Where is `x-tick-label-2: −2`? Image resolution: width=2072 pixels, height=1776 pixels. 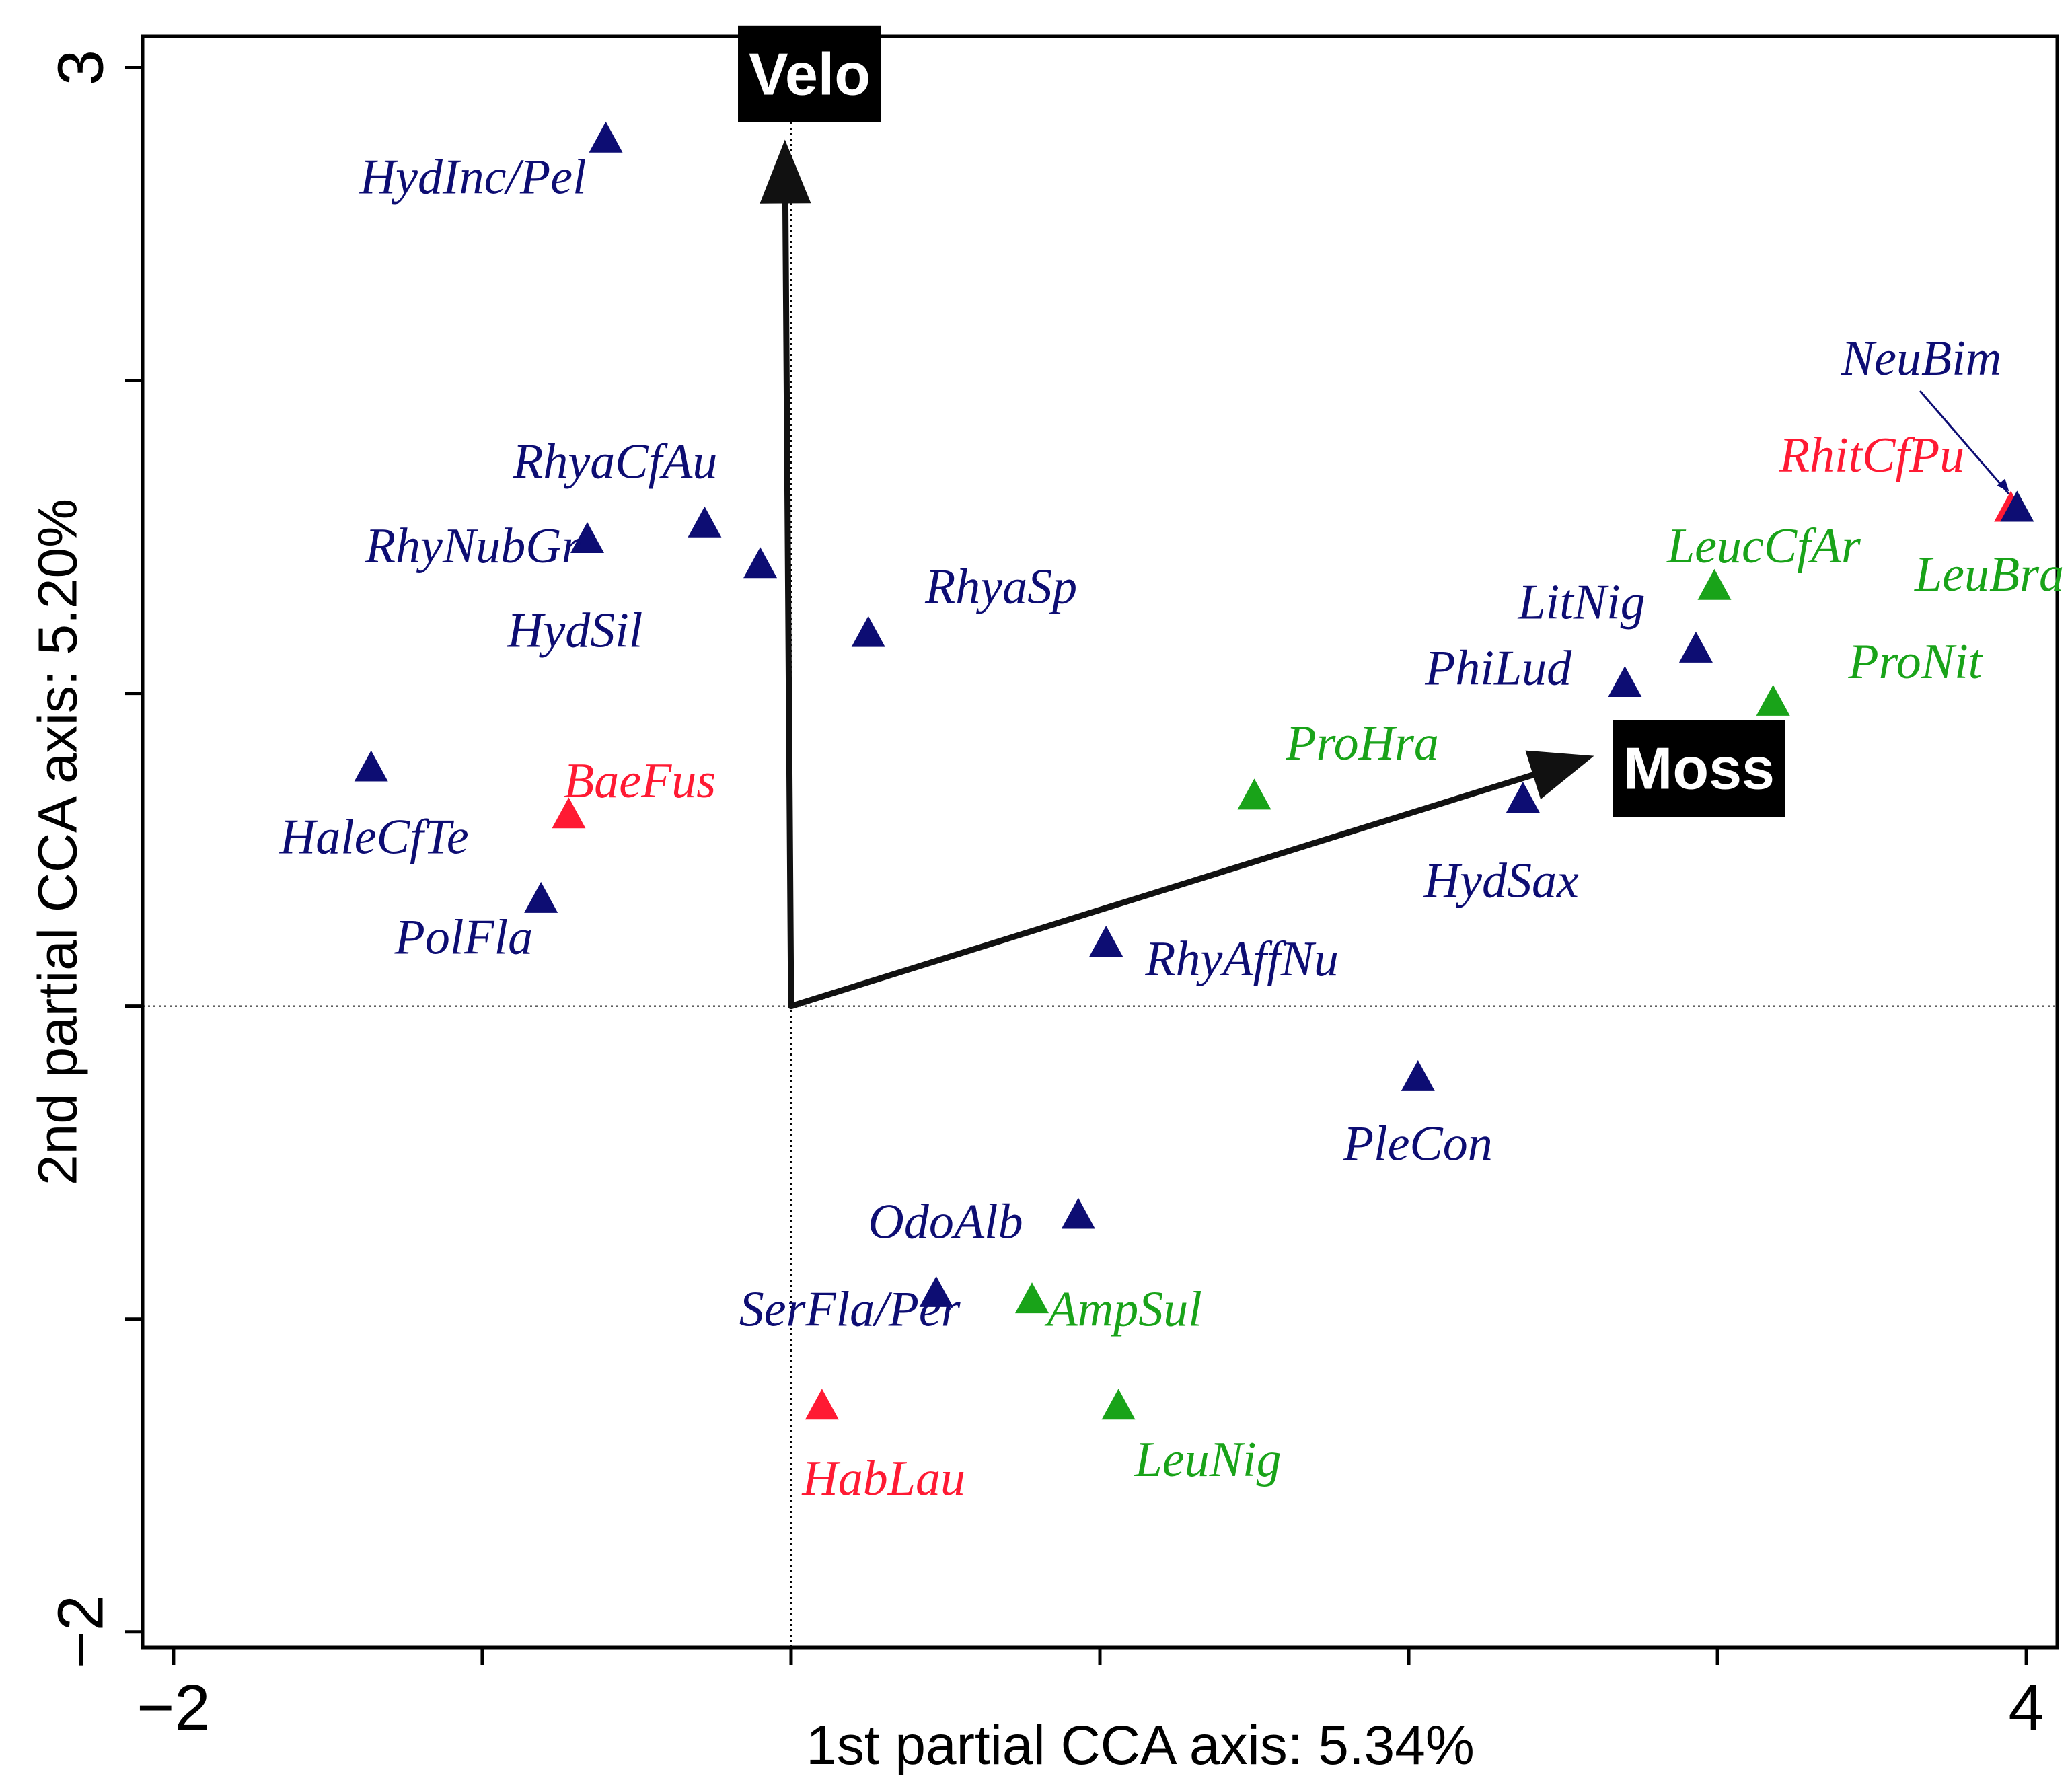 x-tick-label-2: −2 is located at coordinates (173, 1708).